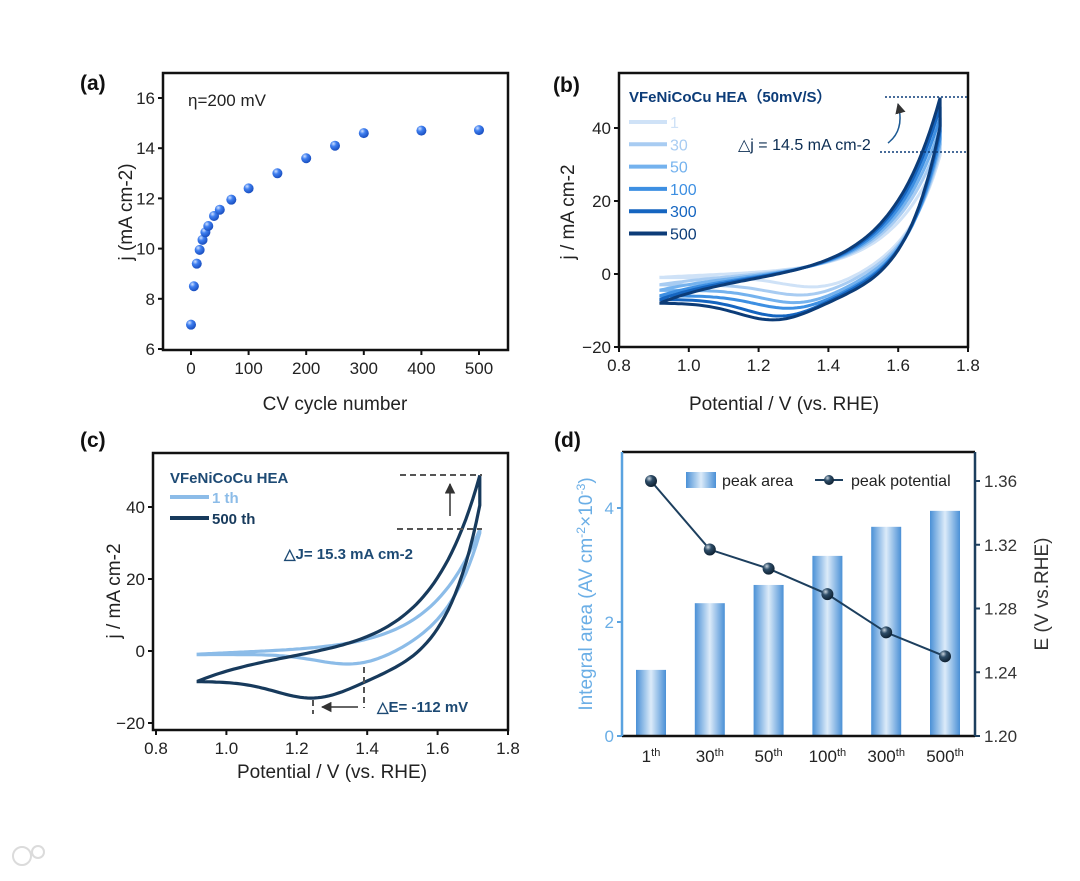 The height and width of the screenshot is (881, 1080). What do you see at coordinates (248, 368) in the screenshot?
I see `x-tick-label: 100` at bounding box center [248, 368].